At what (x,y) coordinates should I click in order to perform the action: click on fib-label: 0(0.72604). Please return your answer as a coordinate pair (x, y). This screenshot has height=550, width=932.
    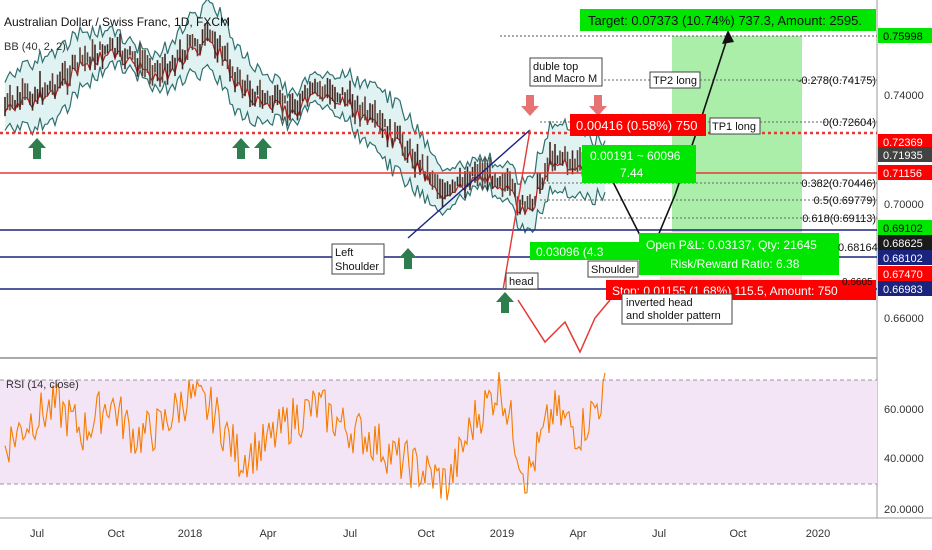
    Looking at the image, I should click on (849, 123).